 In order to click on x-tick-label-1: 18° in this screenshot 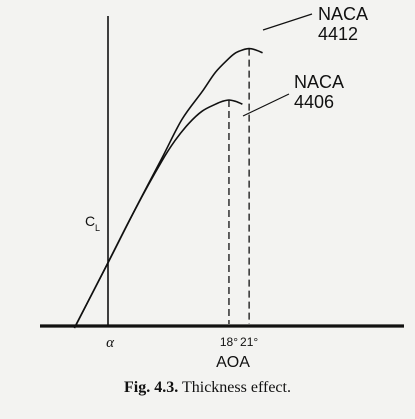, I will do `click(229, 342)`.